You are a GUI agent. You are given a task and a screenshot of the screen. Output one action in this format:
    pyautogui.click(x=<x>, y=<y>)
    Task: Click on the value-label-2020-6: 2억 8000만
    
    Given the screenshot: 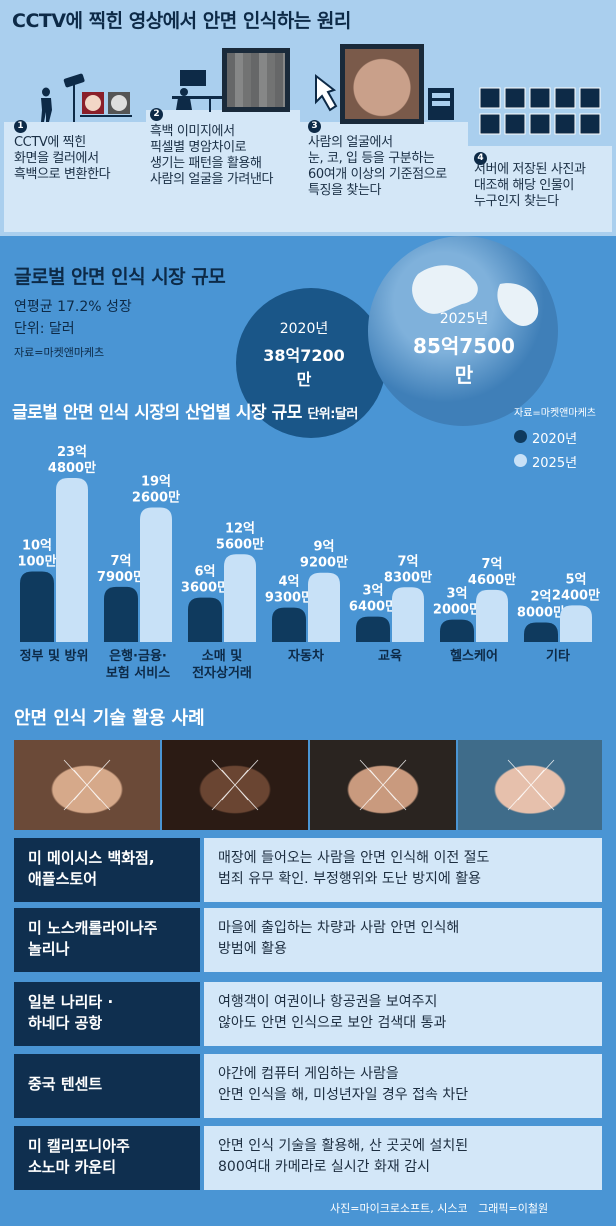 What is the action you would take?
    pyautogui.click(x=541, y=604)
    